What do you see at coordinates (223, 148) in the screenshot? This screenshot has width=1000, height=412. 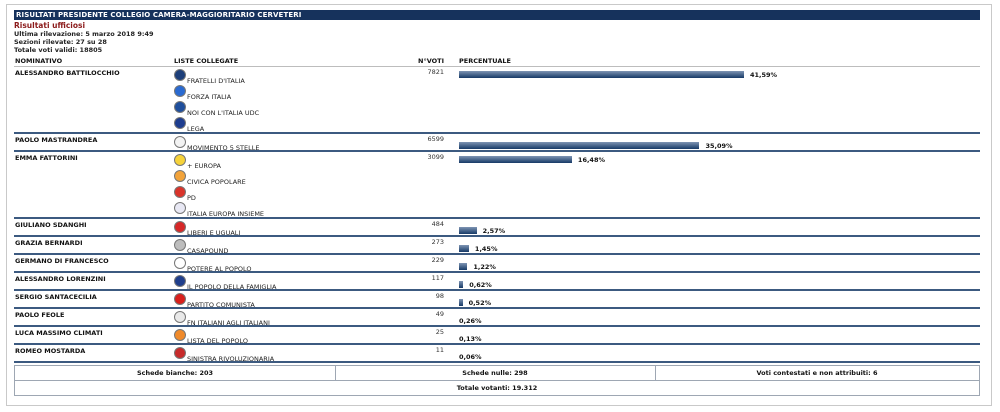 I see `list-label: MOVIMENTO 5 STELLE` at bounding box center [223, 148].